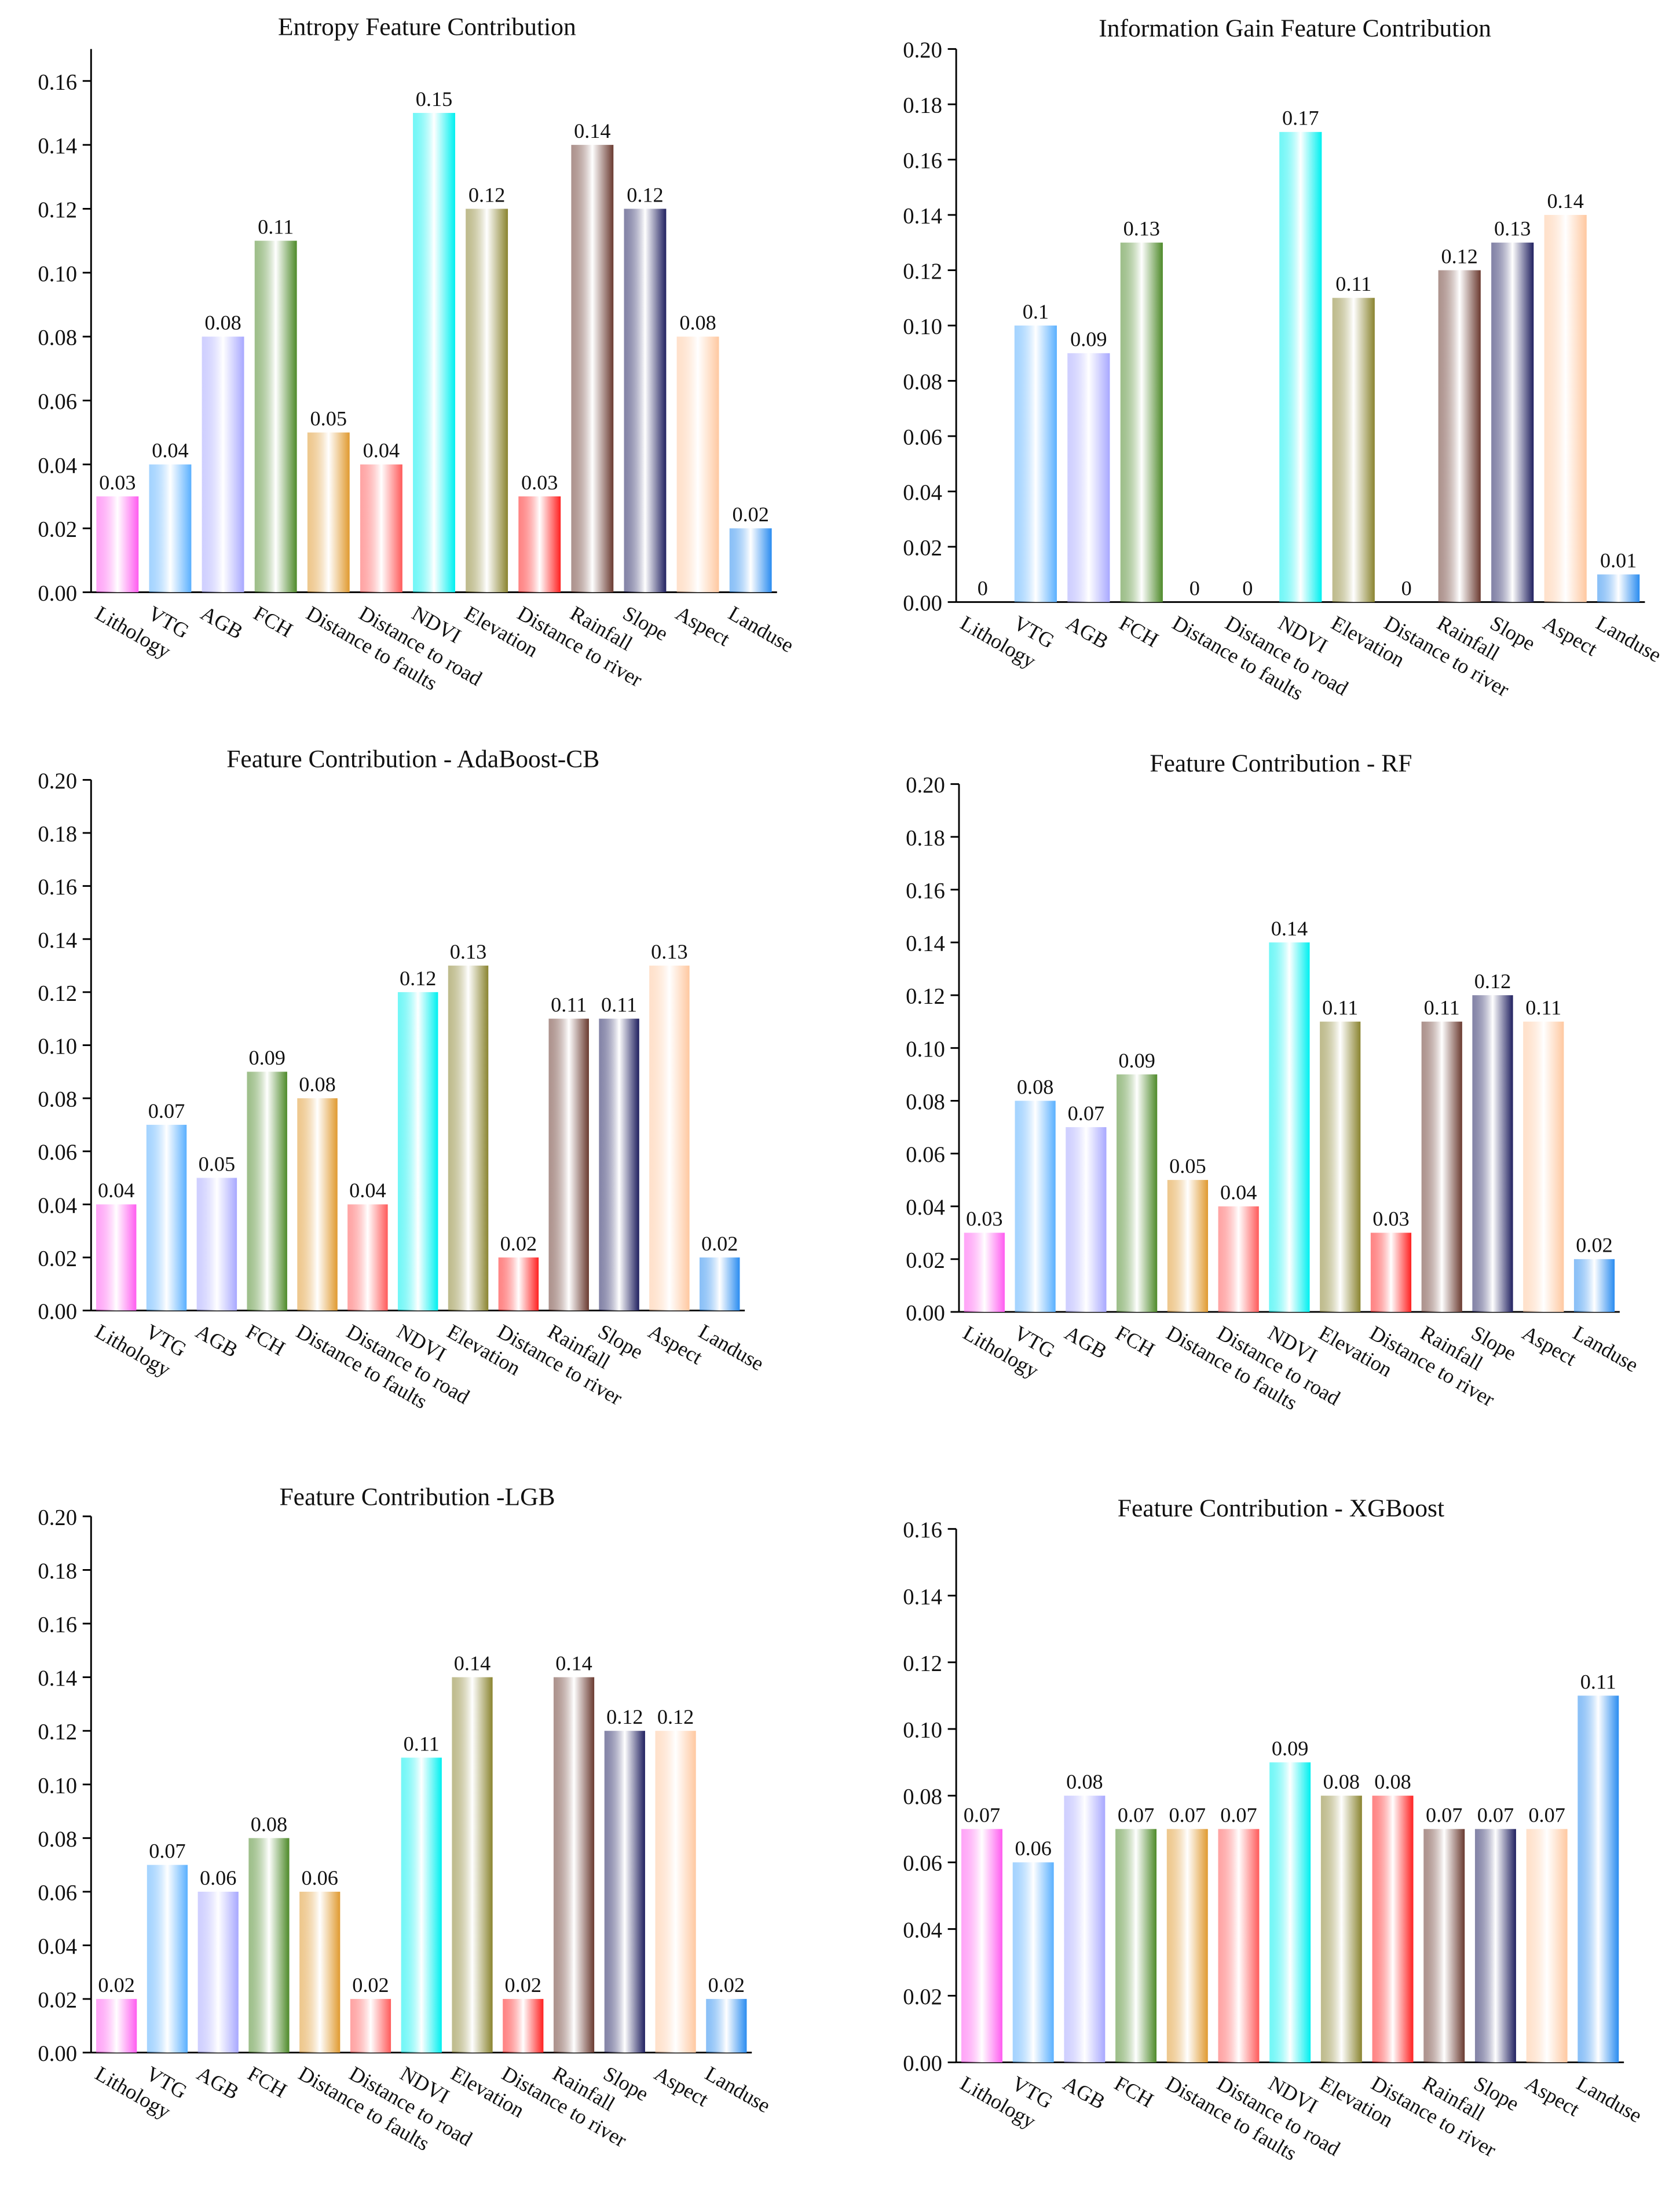 Image resolution: width=1680 pixels, height=2208 pixels. What do you see at coordinates (1194, 587) in the screenshot?
I see `value-label: 0` at bounding box center [1194, 587].